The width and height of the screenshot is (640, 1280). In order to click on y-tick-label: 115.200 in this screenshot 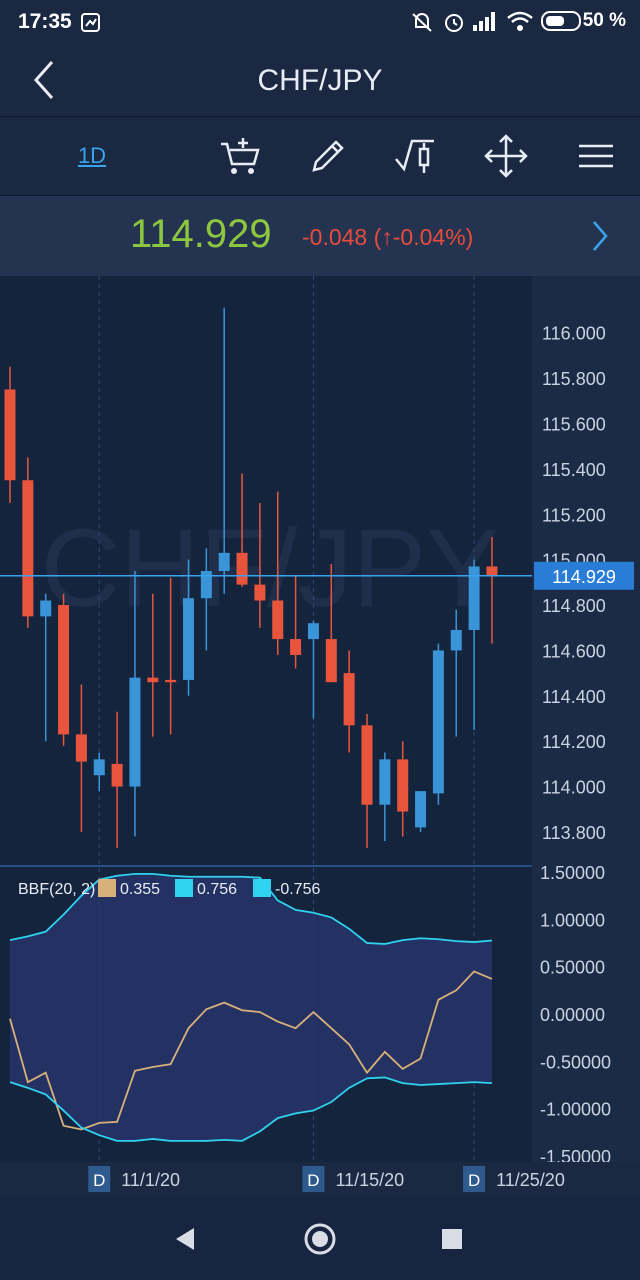, I will do `click(574, 515)`.